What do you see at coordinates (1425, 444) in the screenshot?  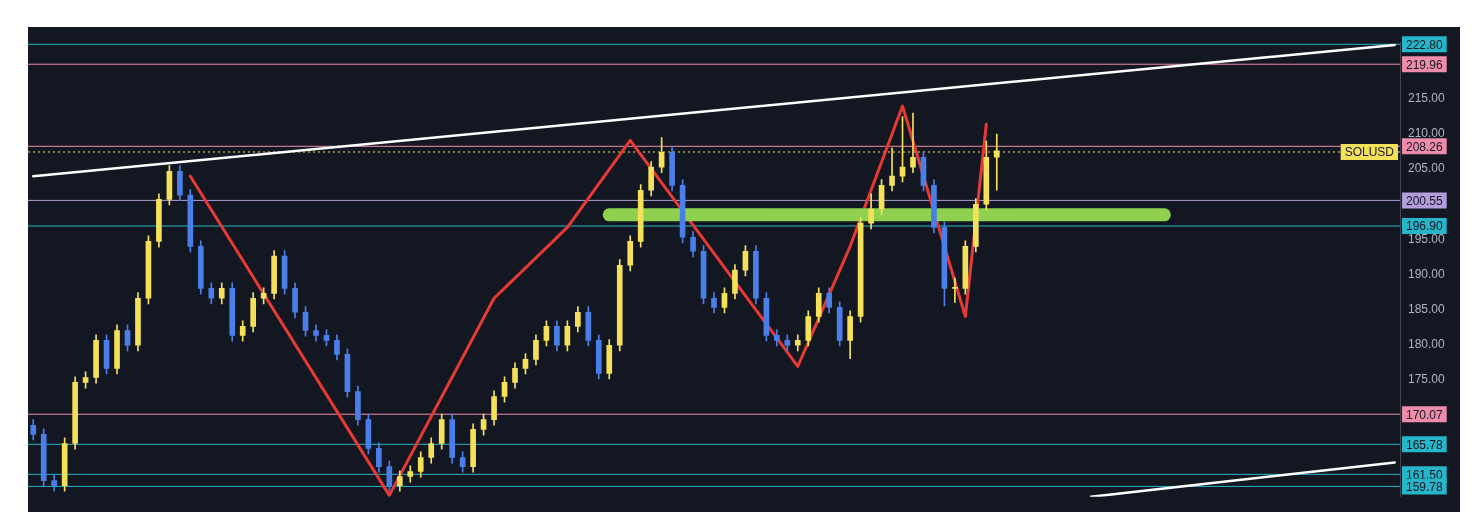 I see `ref-line-label: 165.78` at bounding box center [1425, 444].